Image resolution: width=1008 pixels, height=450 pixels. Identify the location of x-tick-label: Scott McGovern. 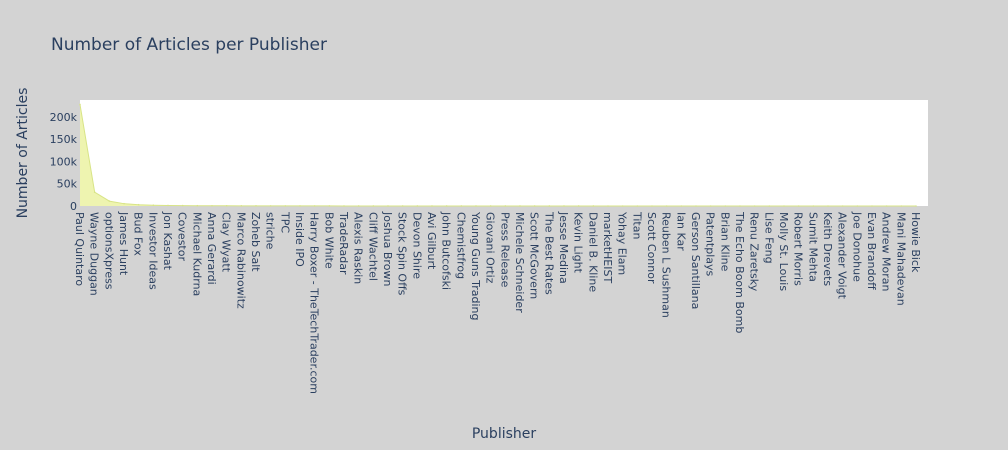
(534, 255).